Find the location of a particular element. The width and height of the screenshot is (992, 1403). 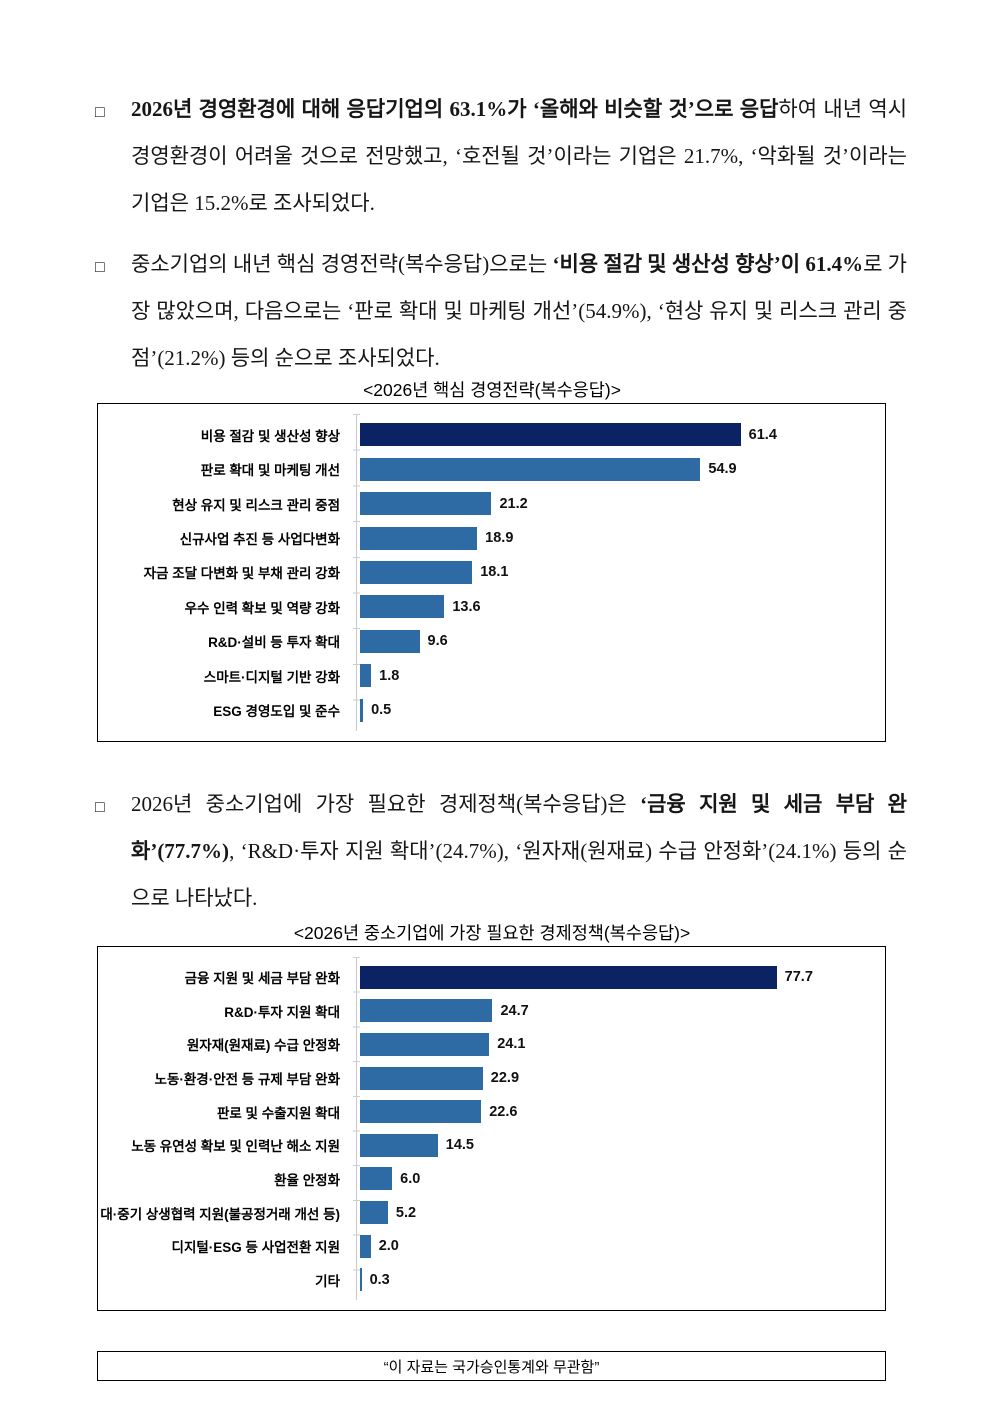

chart-row: 노동 유연성 확보 및 인력난 해소 지원 14.5 is located at coordinates (491, 1145).